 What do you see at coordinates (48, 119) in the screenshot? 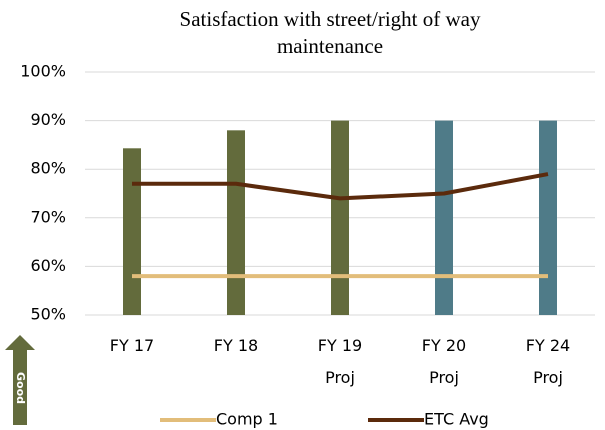
I see `y-tick-label: 90%` at bounding box center [48, 119].